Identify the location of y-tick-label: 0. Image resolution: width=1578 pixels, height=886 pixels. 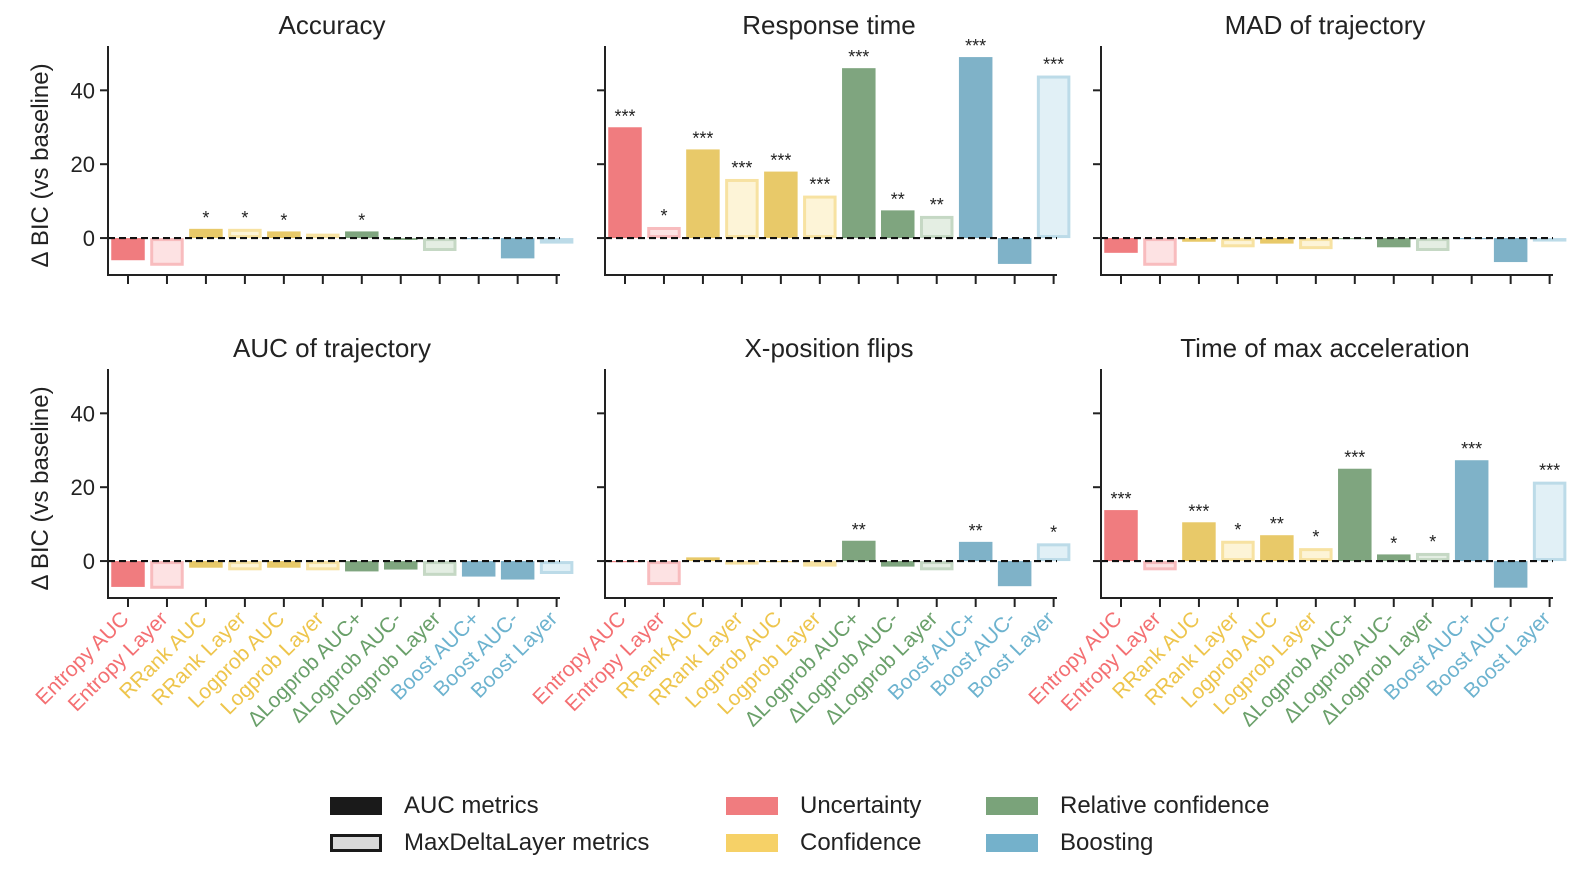
(89, 561).